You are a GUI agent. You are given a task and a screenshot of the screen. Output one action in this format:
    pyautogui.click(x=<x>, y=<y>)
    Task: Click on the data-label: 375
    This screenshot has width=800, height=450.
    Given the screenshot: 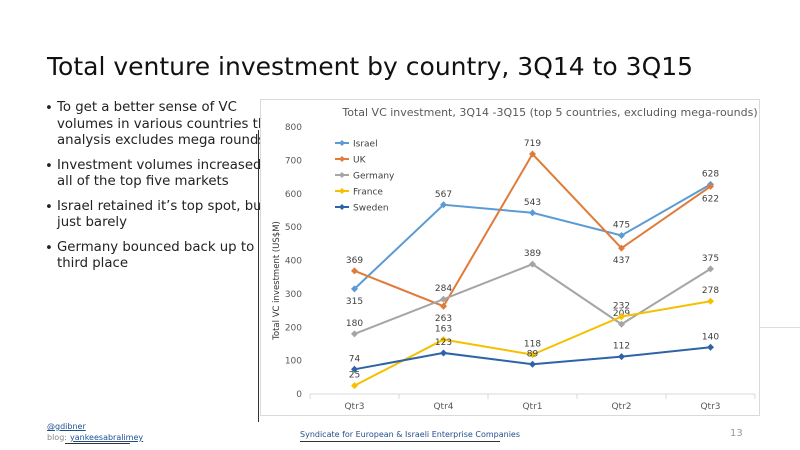 What is the action you would take?
    pyautogui.click(x=710, y=259)
    